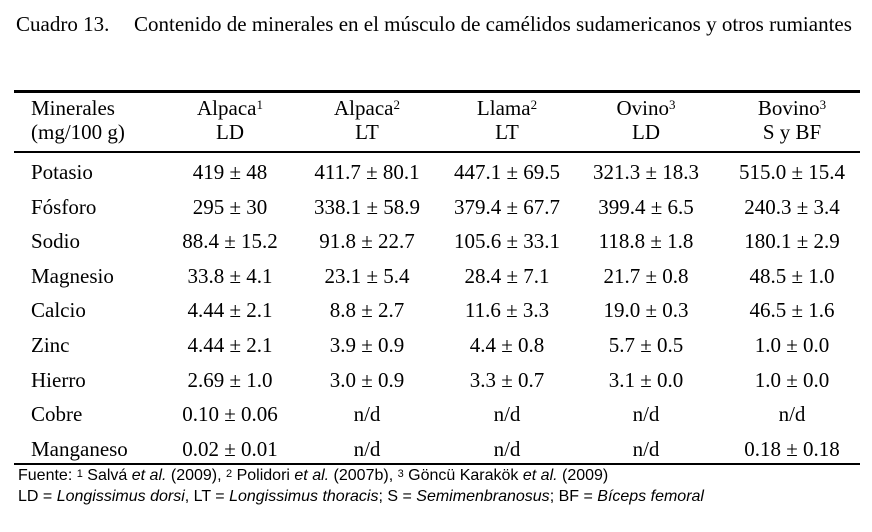  What do you see at coordinates (120, 496) in the screenshot?
I see `abbr-ld-name: Longissimus dorsi` at bounding box center [120, 496].